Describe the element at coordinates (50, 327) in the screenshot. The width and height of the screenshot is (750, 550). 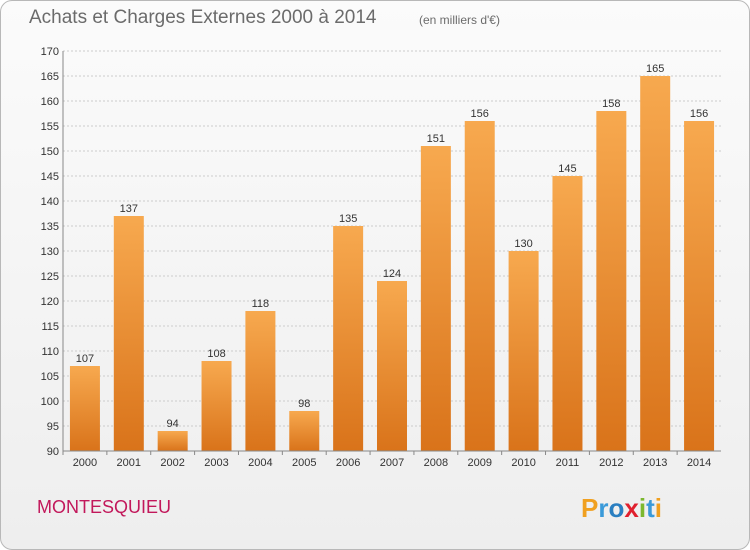
I see `y-tick-label: 115` at that location.